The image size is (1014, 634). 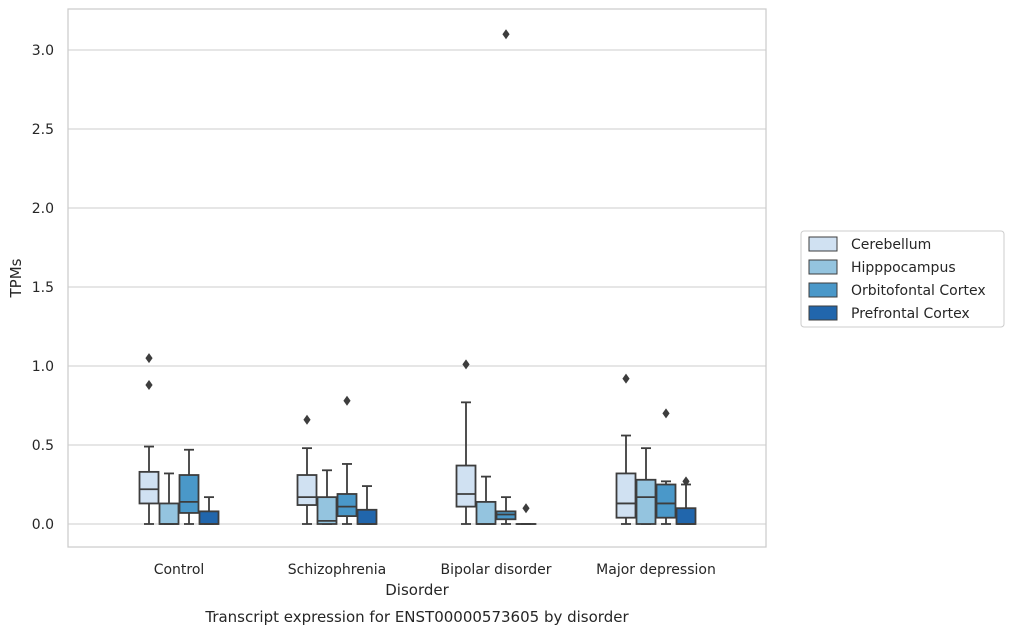 What do you see at coordinates (656, 570) in the screenshot?
I see `x-tick-label-major-depression: Major depression` at bounding box center [656, 570].